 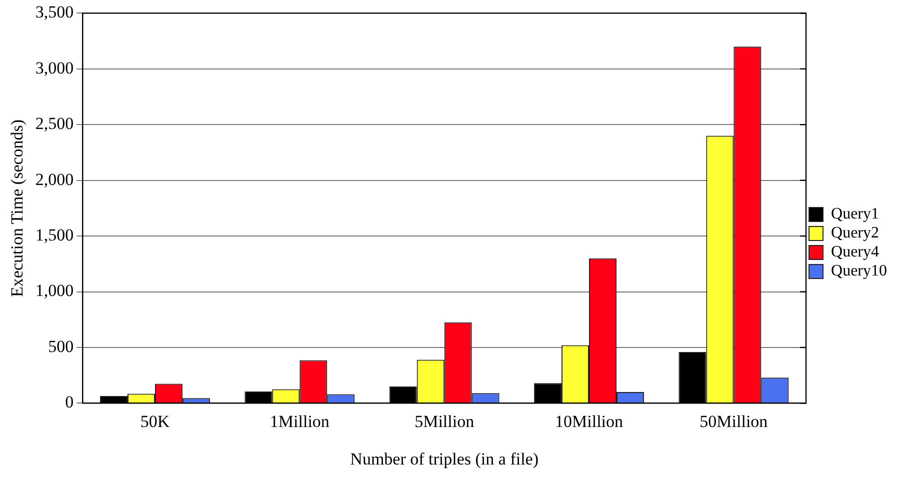 What do you see at coordinates (855, 214) in the screenshot?
I see `legend-label: Query1` at bounding box center [855, 214].